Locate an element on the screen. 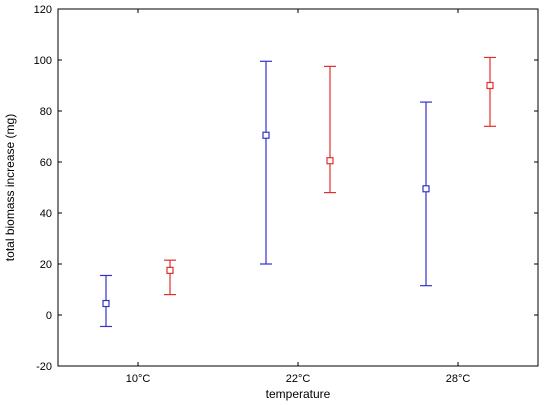 The image size is (550, 405). y-tick-label-5: 80 is located at coordinates (46, 112).